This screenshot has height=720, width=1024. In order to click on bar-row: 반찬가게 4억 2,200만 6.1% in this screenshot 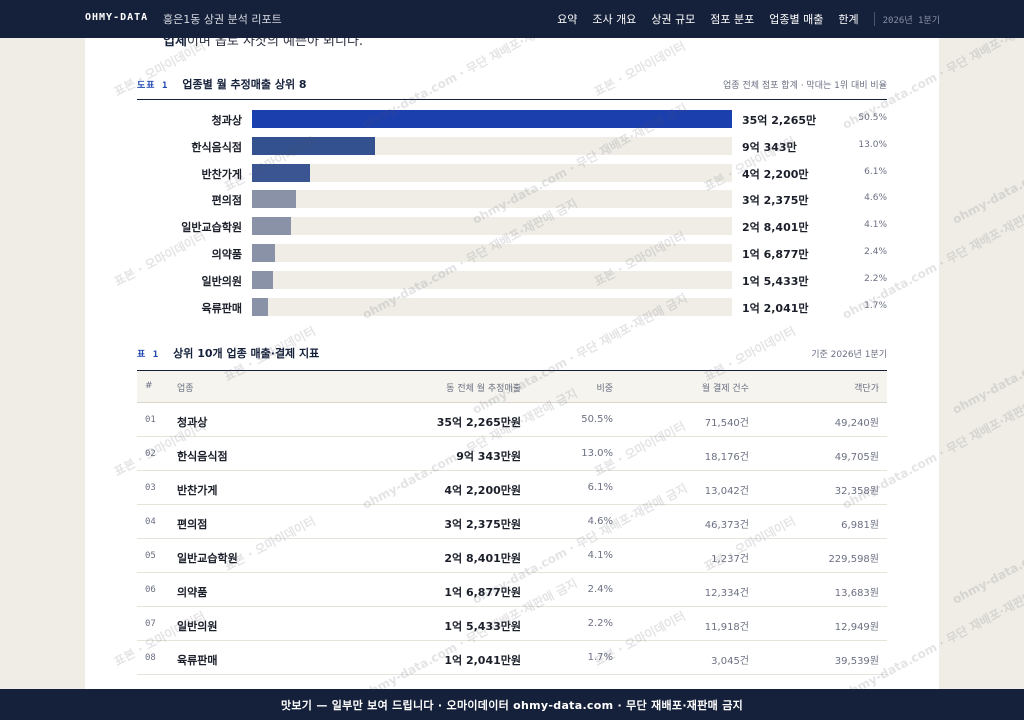, I will do `click(512, 172)`.